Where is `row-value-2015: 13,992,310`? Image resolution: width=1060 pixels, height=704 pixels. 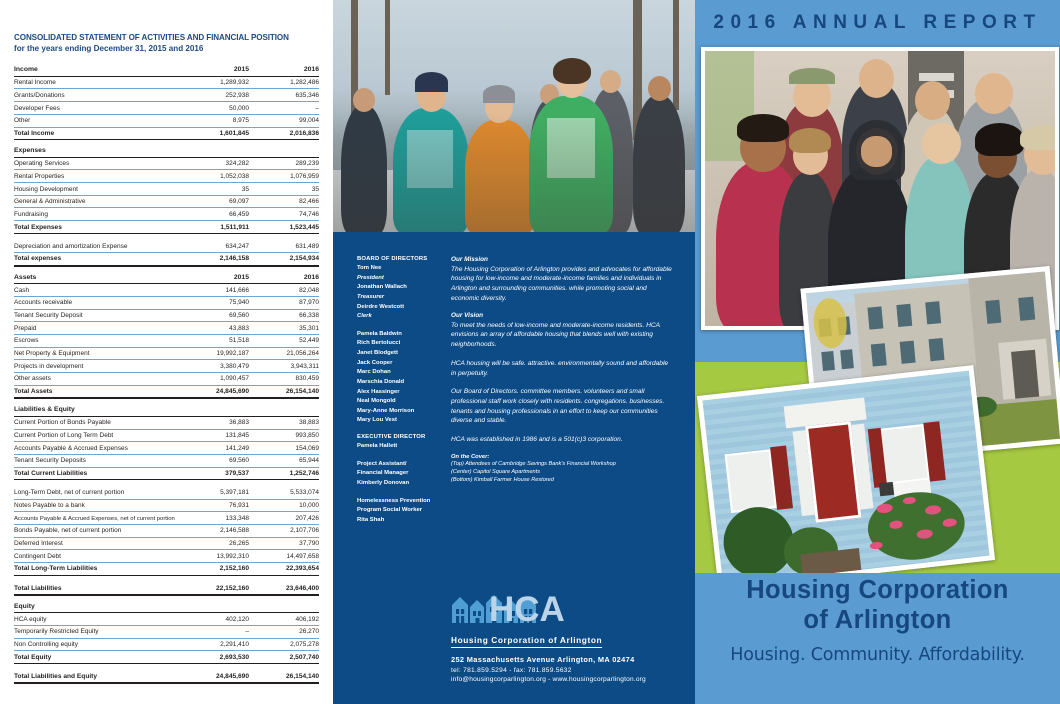 row-value-2015: 13,992,310 is located at coordinates (215, 556).